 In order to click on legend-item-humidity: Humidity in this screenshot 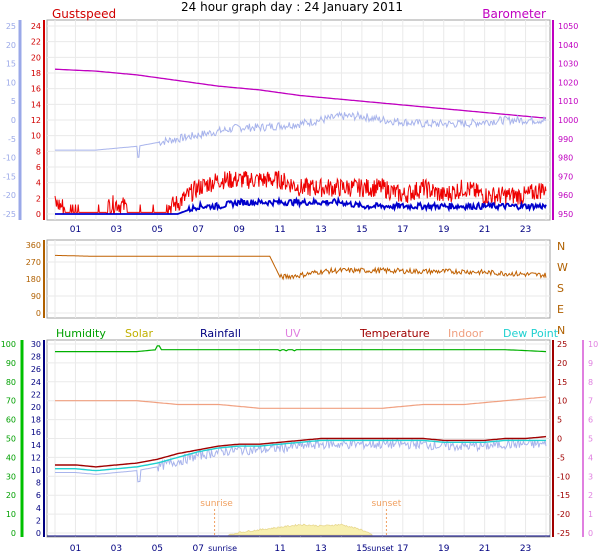, I will do `click(81, 333)`.